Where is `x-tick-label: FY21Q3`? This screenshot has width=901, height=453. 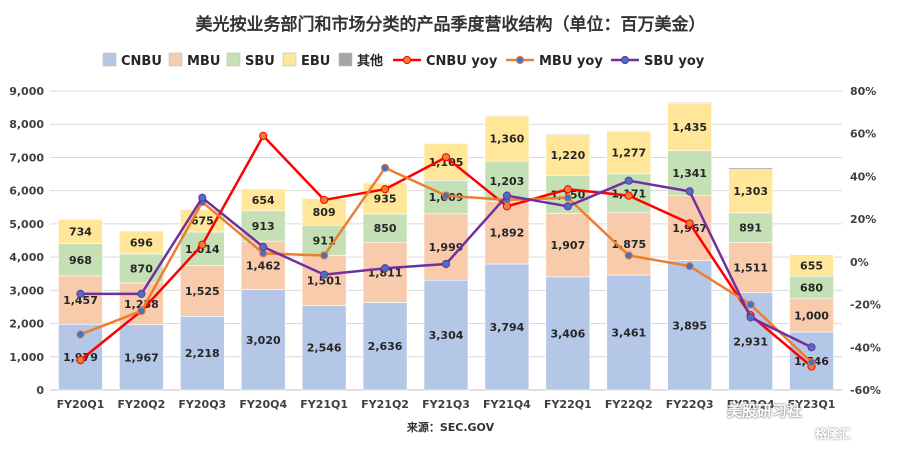 x-tick-label: FY21Q3 is located at coordinates (446, 404).